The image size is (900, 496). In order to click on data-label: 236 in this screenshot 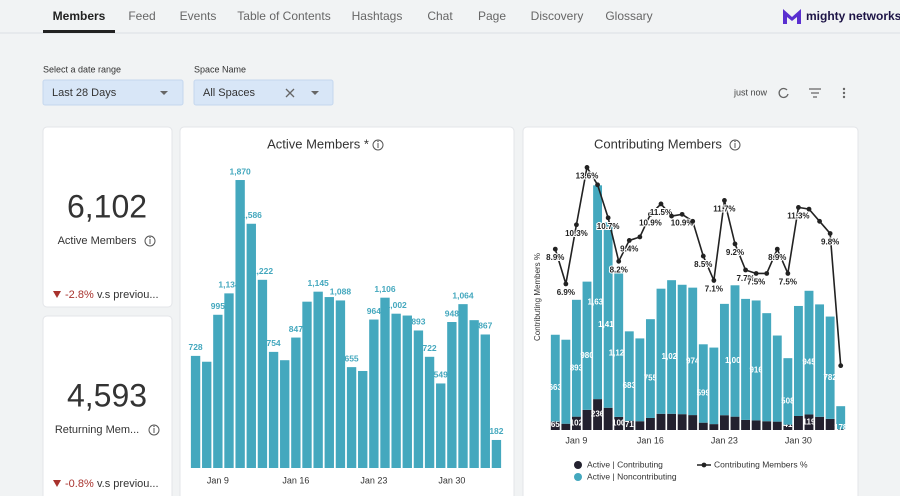, I will do `click(598, 414)`.